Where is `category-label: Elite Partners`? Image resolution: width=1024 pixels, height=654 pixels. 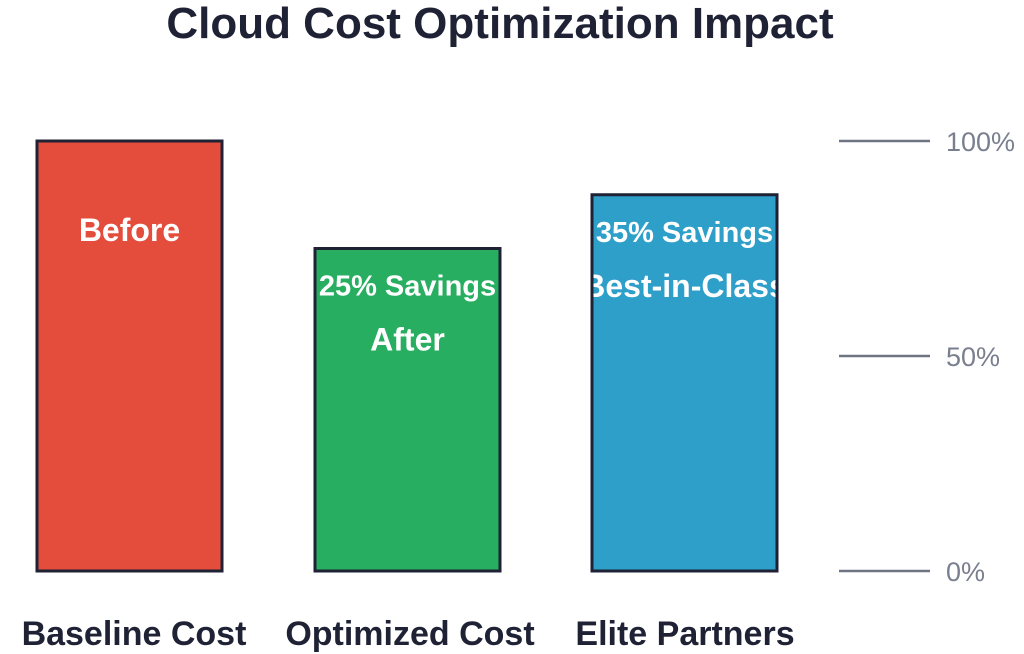 category-label: Elite Partners is located at coordinates (684, 634).